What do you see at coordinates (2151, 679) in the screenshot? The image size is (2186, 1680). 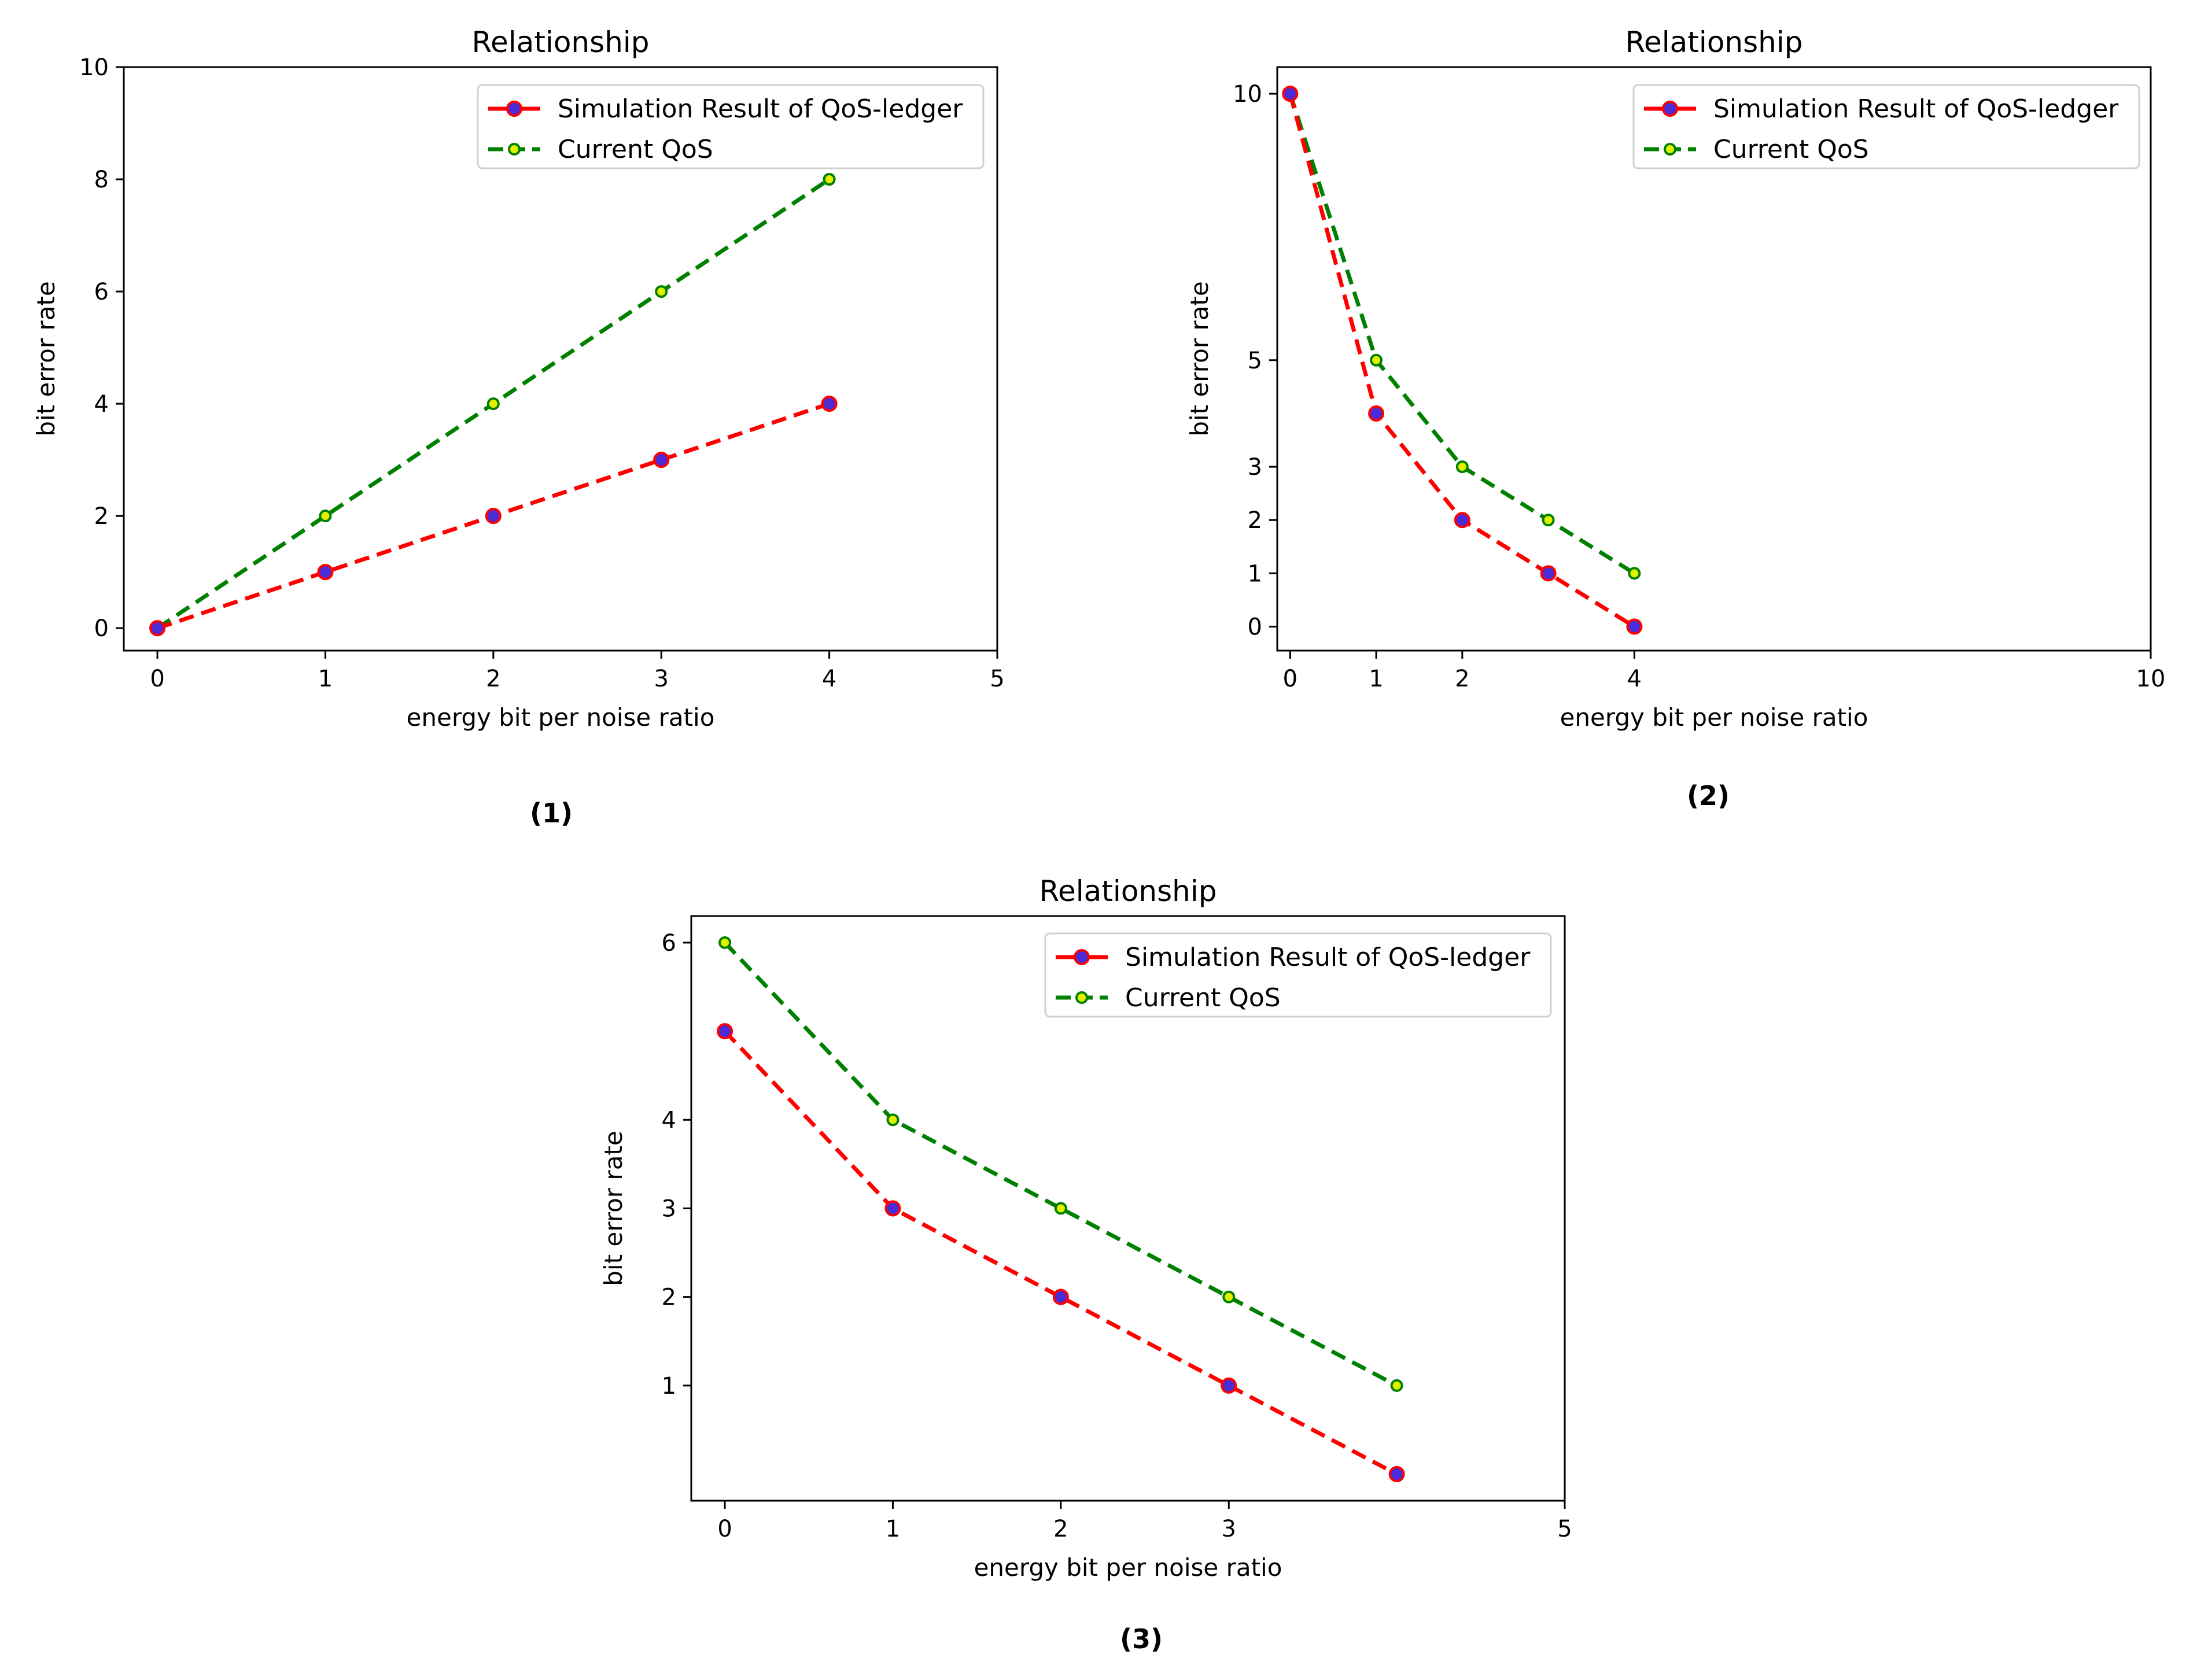 I see `x-tick-label: 10` at bounding box center [2151, 679].